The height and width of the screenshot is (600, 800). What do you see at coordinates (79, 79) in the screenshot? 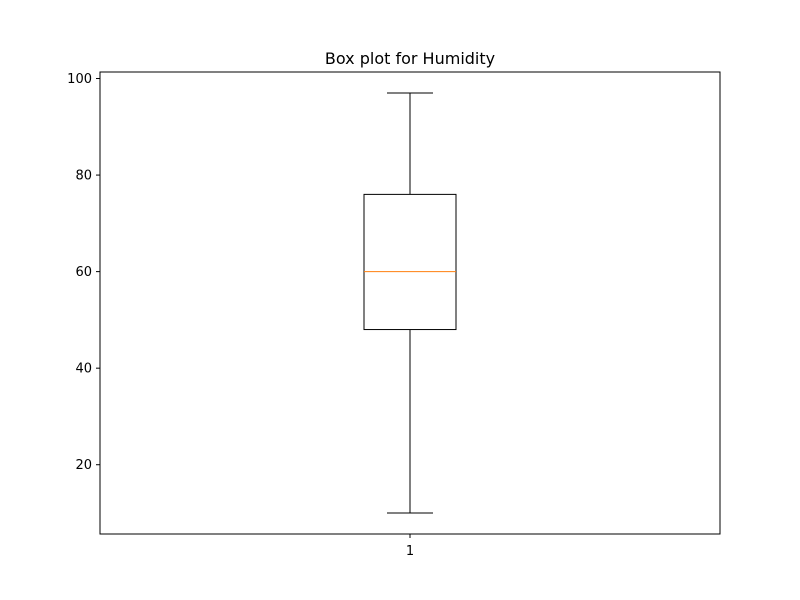
I see `y-tick-label: 100` at bounding box center [79, 79].